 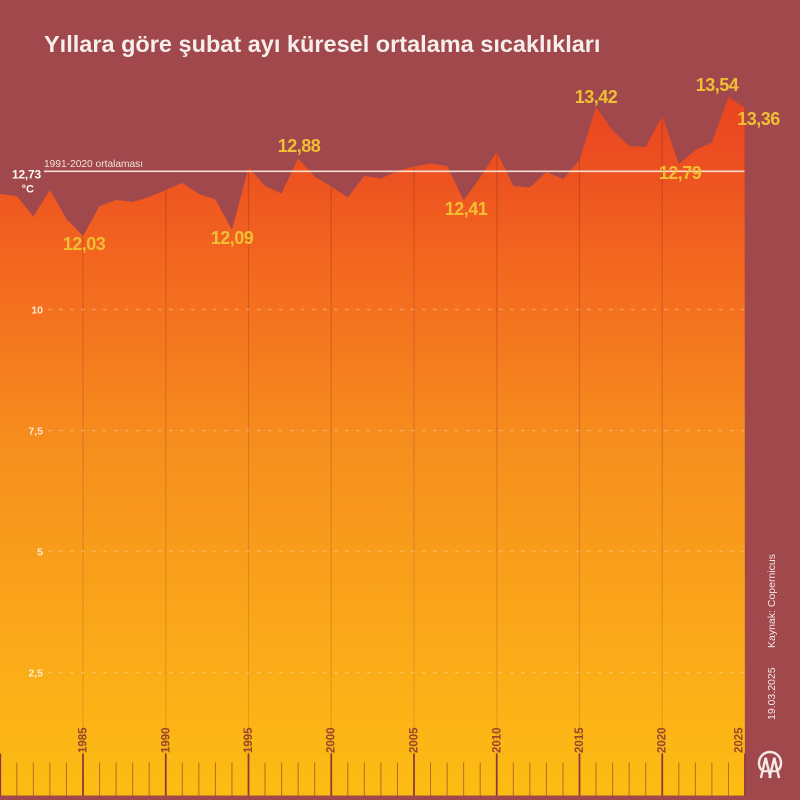 I want to click on svg-text: Kaynak: Copernicus, so click(x=772, y=601).